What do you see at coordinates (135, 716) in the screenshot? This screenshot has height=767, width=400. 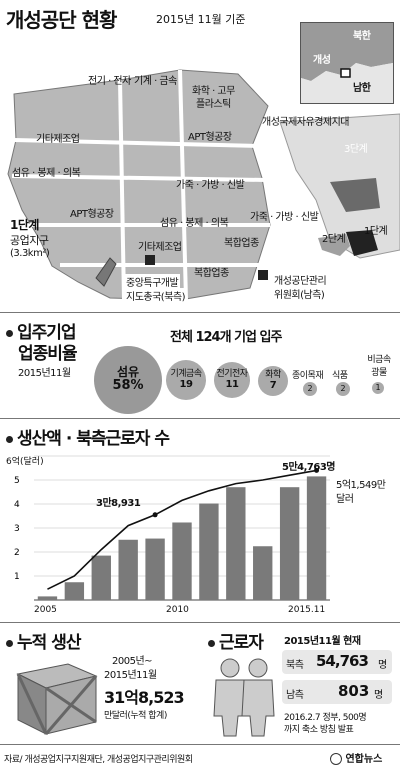 I see `cumulative-unit: 만달러(누적 합계)` at bounding box center [135, 716].